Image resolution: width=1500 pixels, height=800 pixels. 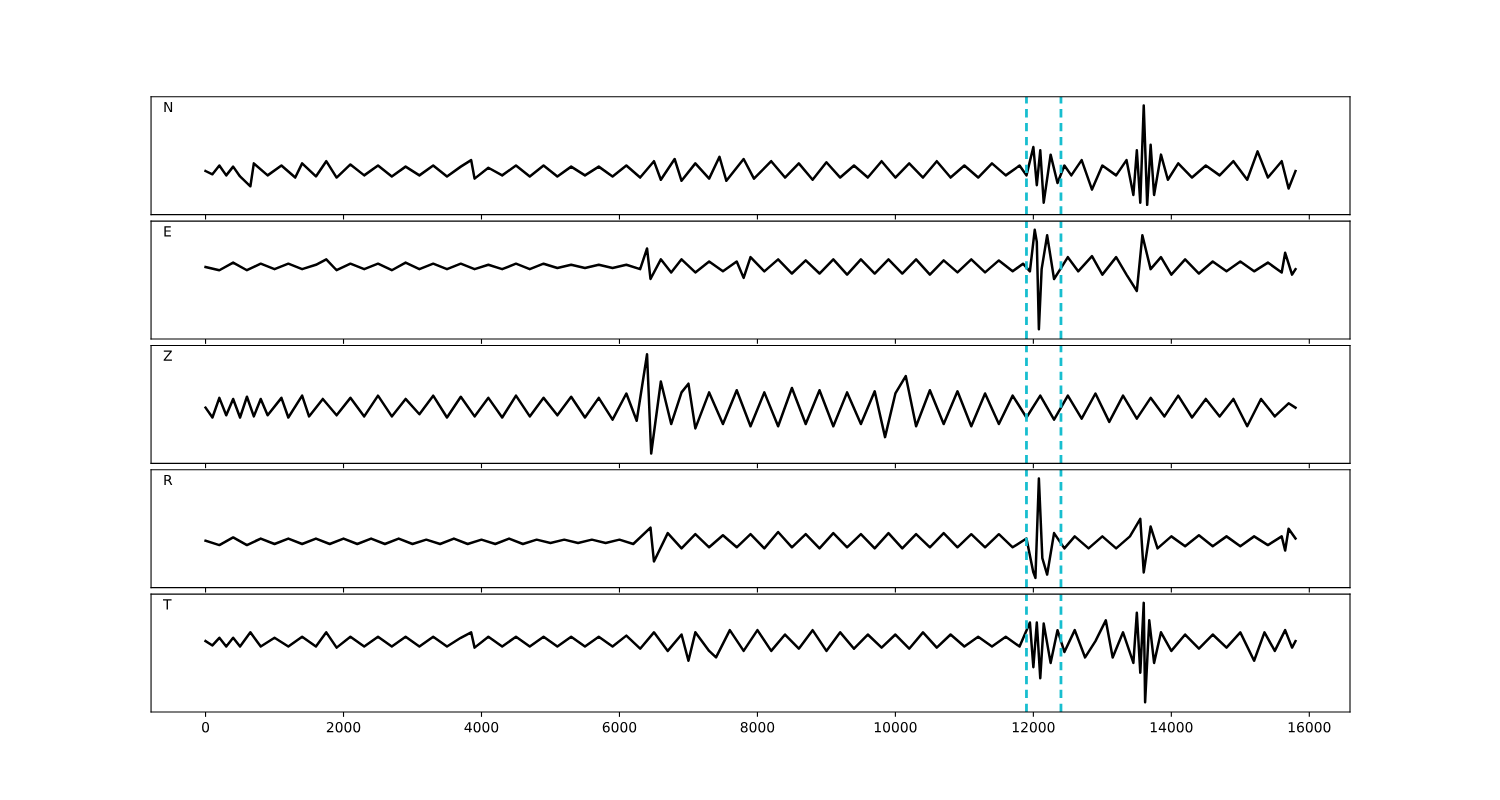 I want to click on x-tick-label: 8000, so click(x=757, y=727).